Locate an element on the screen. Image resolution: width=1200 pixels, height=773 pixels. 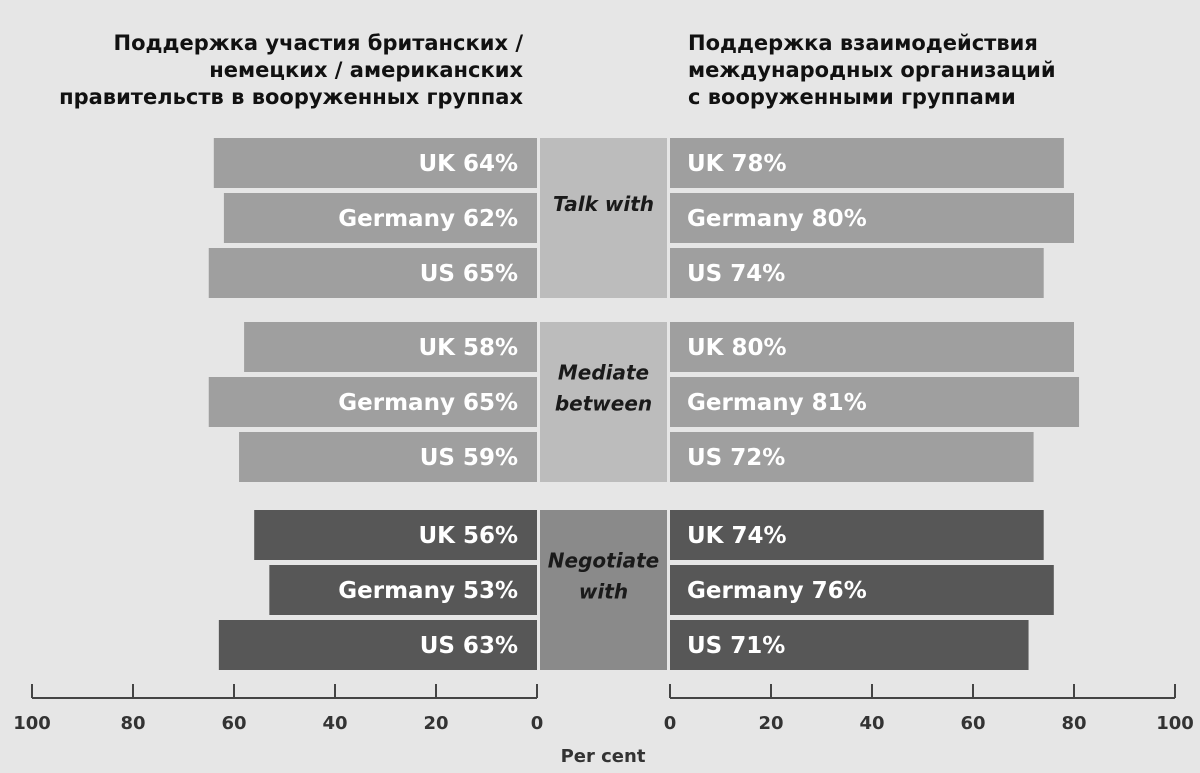
left-bar-label: UK 64% is located at coordinates (468, 164).